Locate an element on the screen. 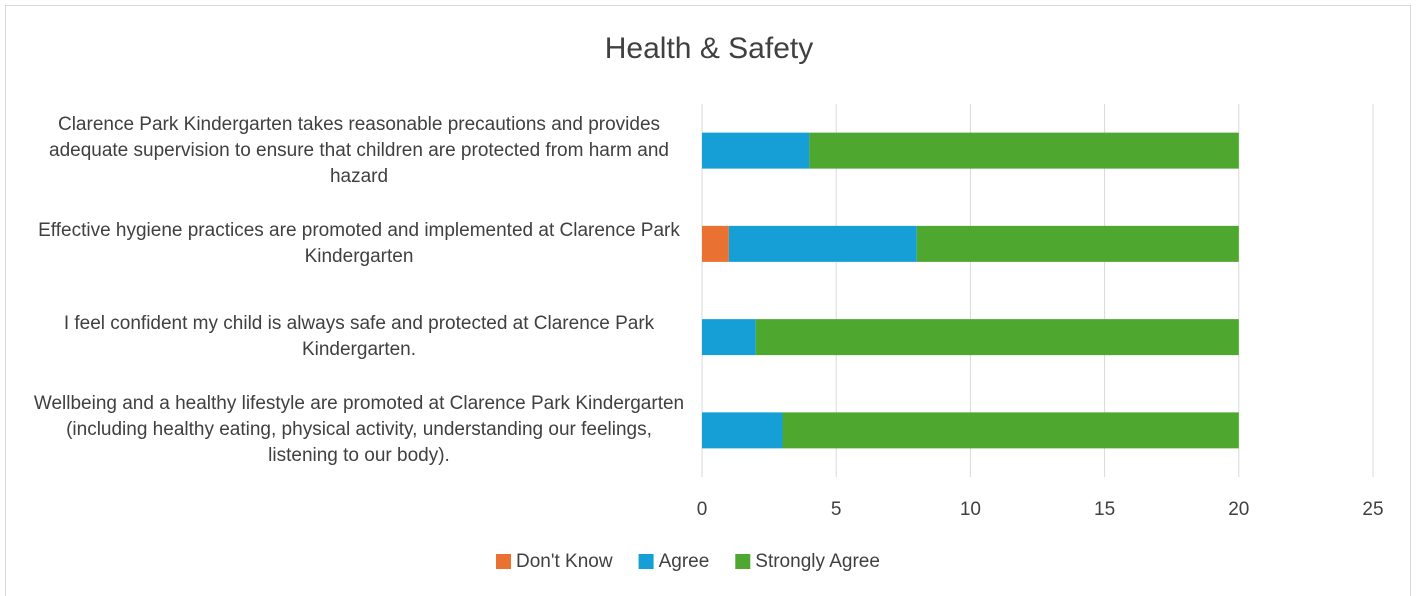  x-tick-label: 20 is located at coordinates (1238, 509).